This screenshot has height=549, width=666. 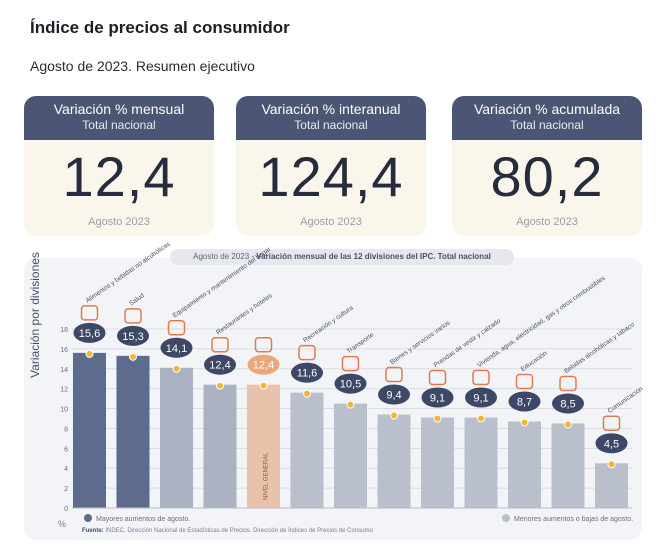 I want to click on card-label: Variación % interanual, so click(x=331, y=109).